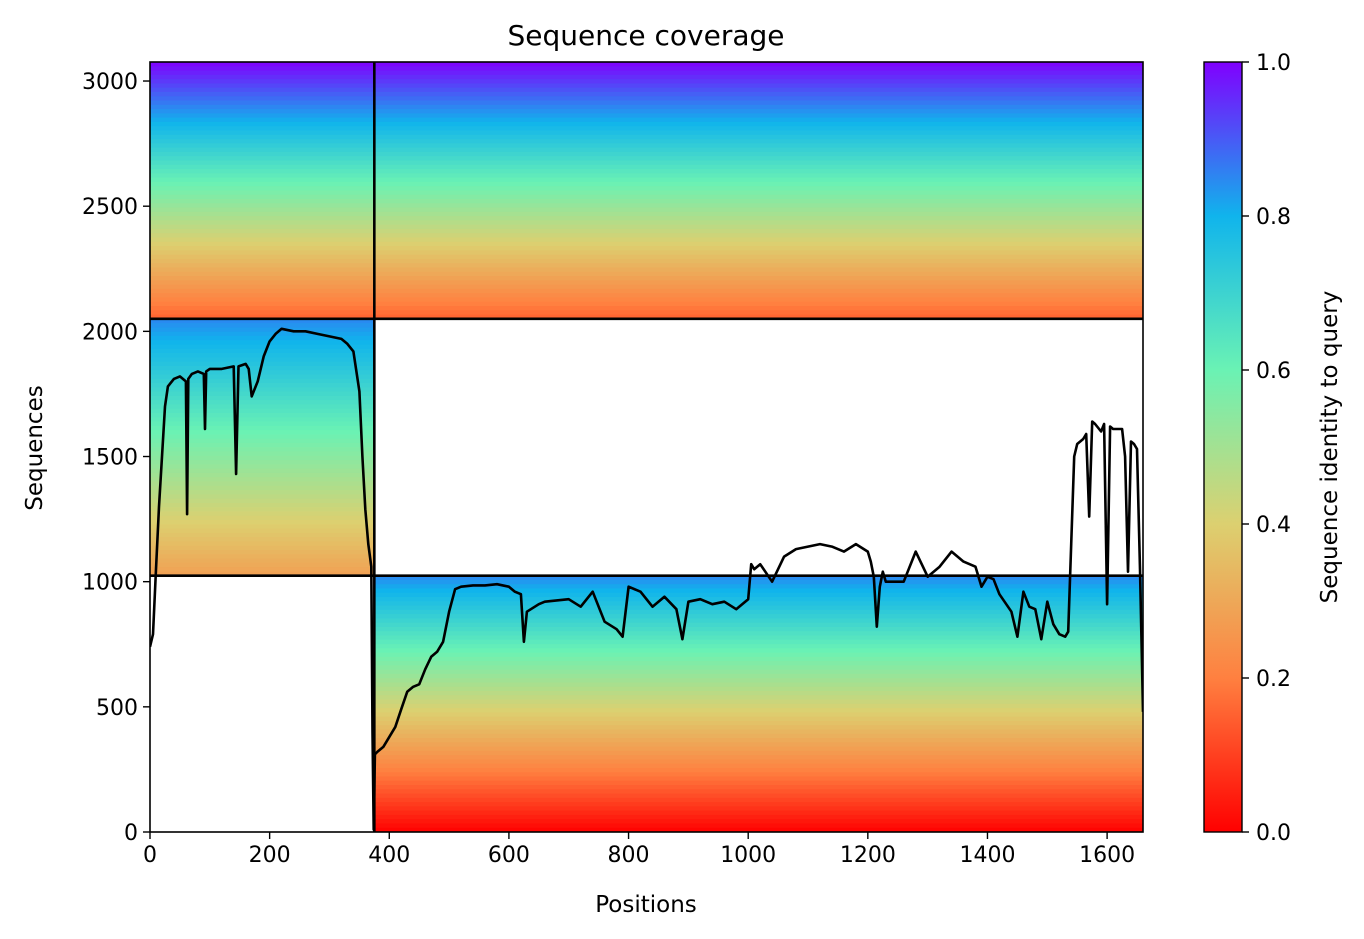 The image size is (1364, 939). What do you see at coordinates (1273, 217) in the screenshot?
I see `colorbar-tick-label: 0.8` at bounding box center [1273, 217].